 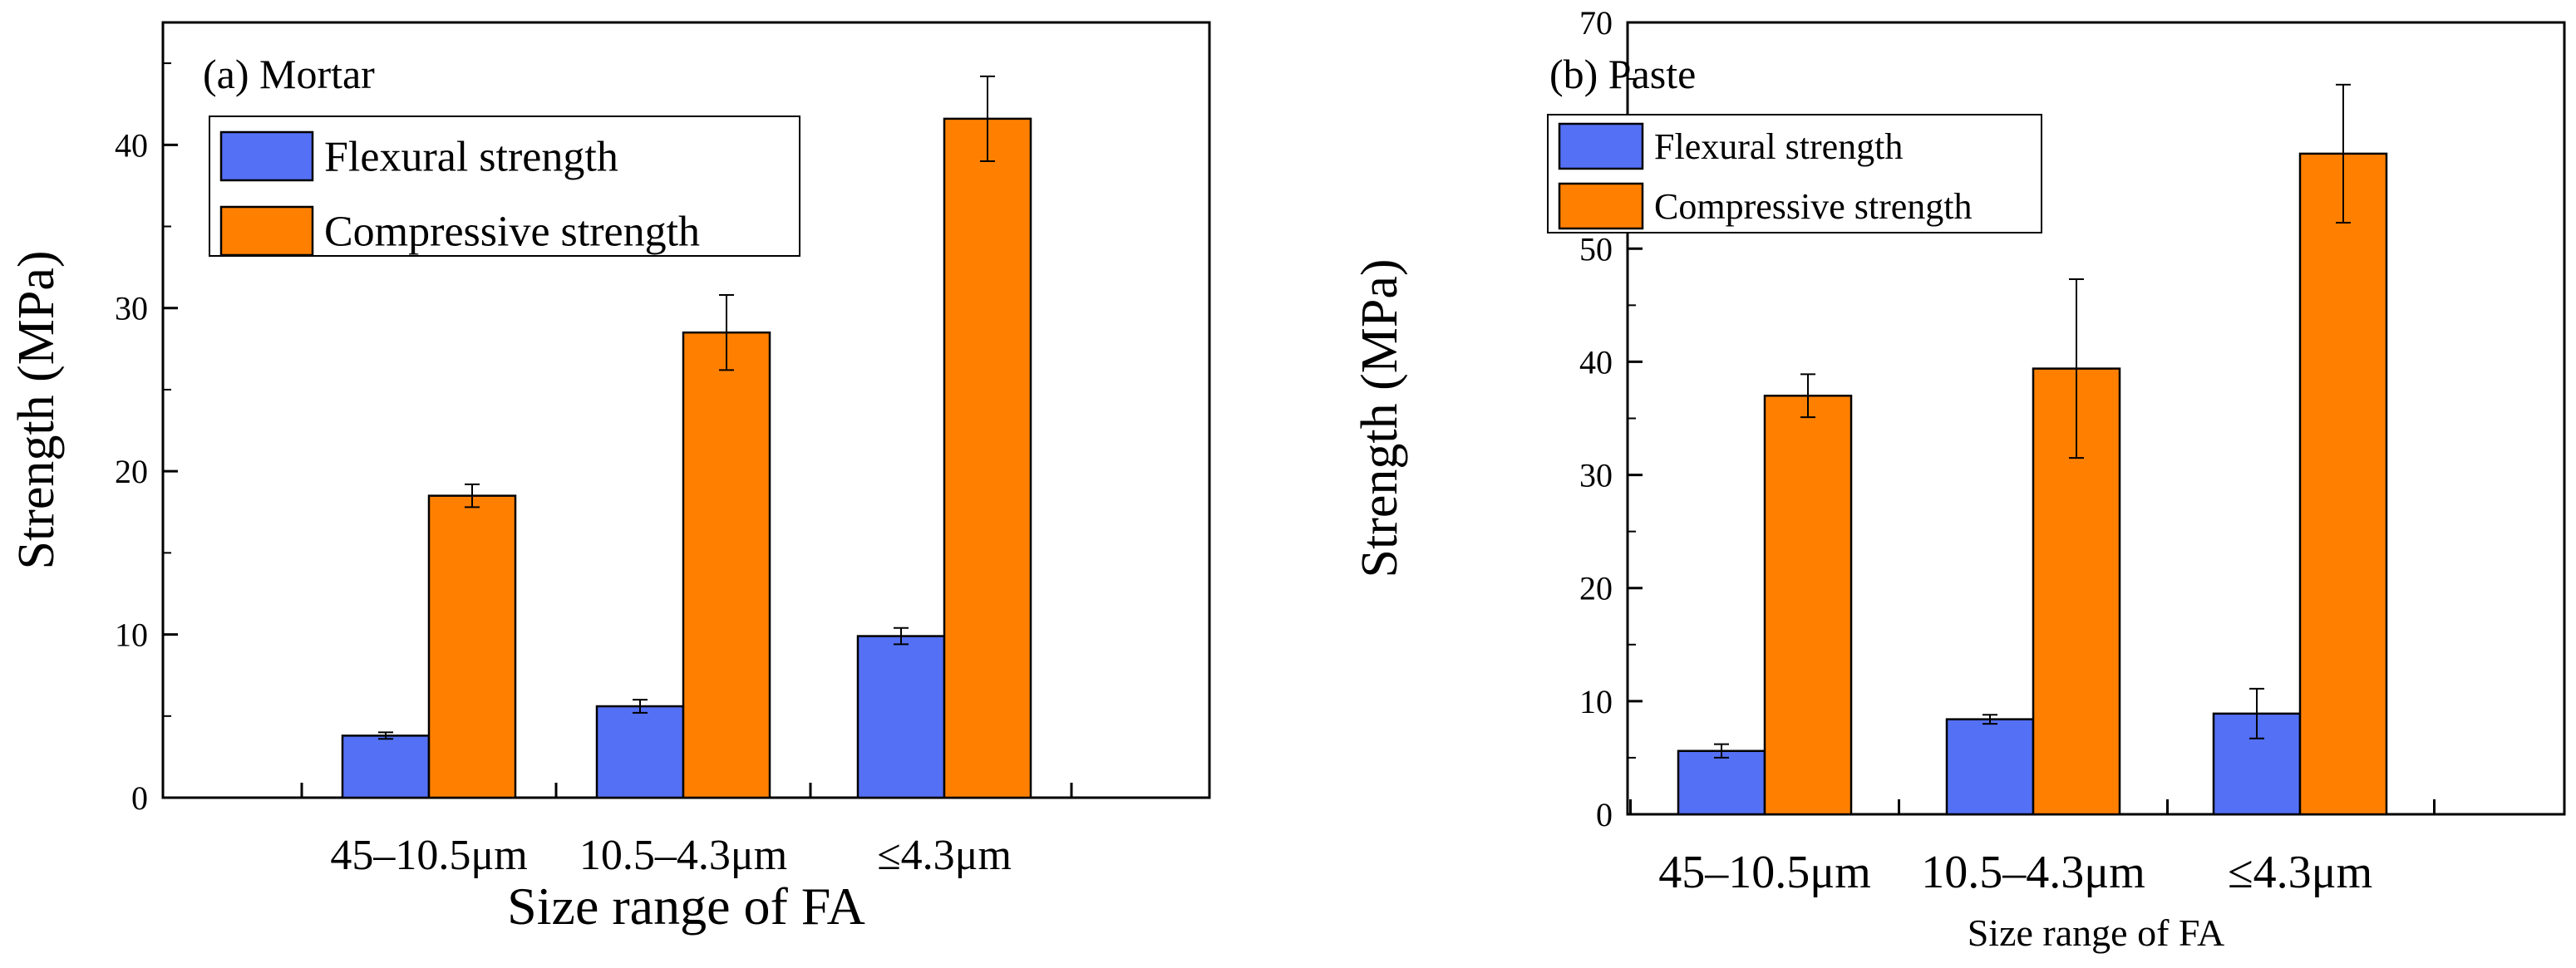 What do you see at coordinates (1596, 249) in the screenshot?
I see `y-tick-label: 50` at bounding box center [1596, 249].